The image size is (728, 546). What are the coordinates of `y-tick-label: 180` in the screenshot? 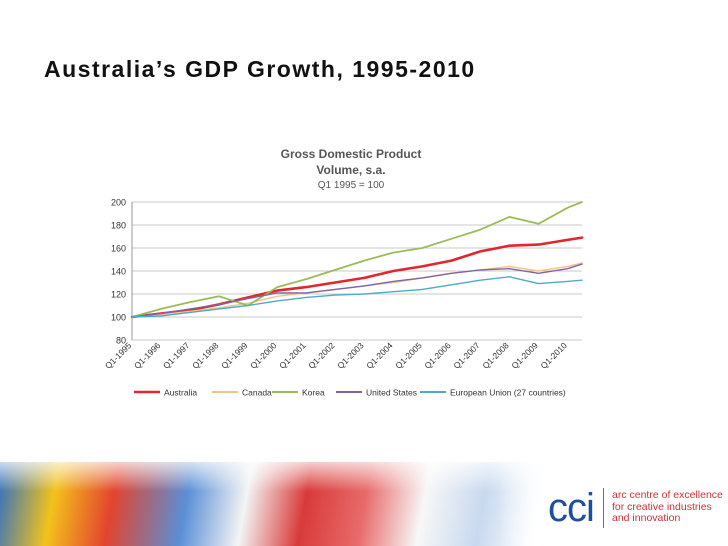 It's located at (118, 226).